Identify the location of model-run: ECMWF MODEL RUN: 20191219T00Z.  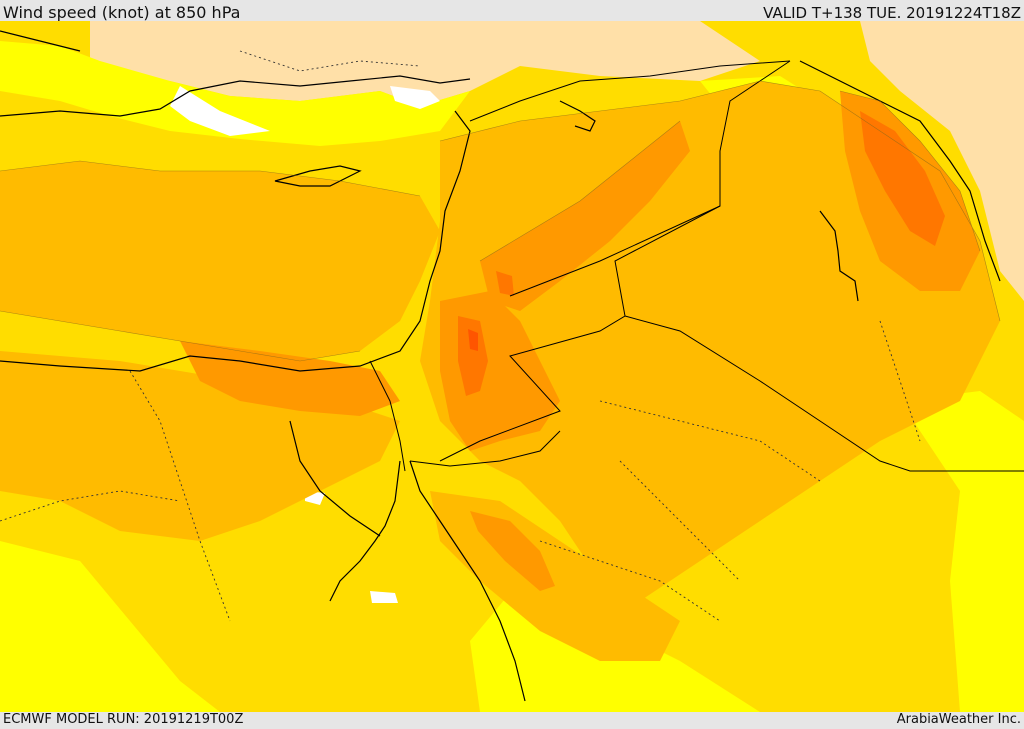
(123, 719).